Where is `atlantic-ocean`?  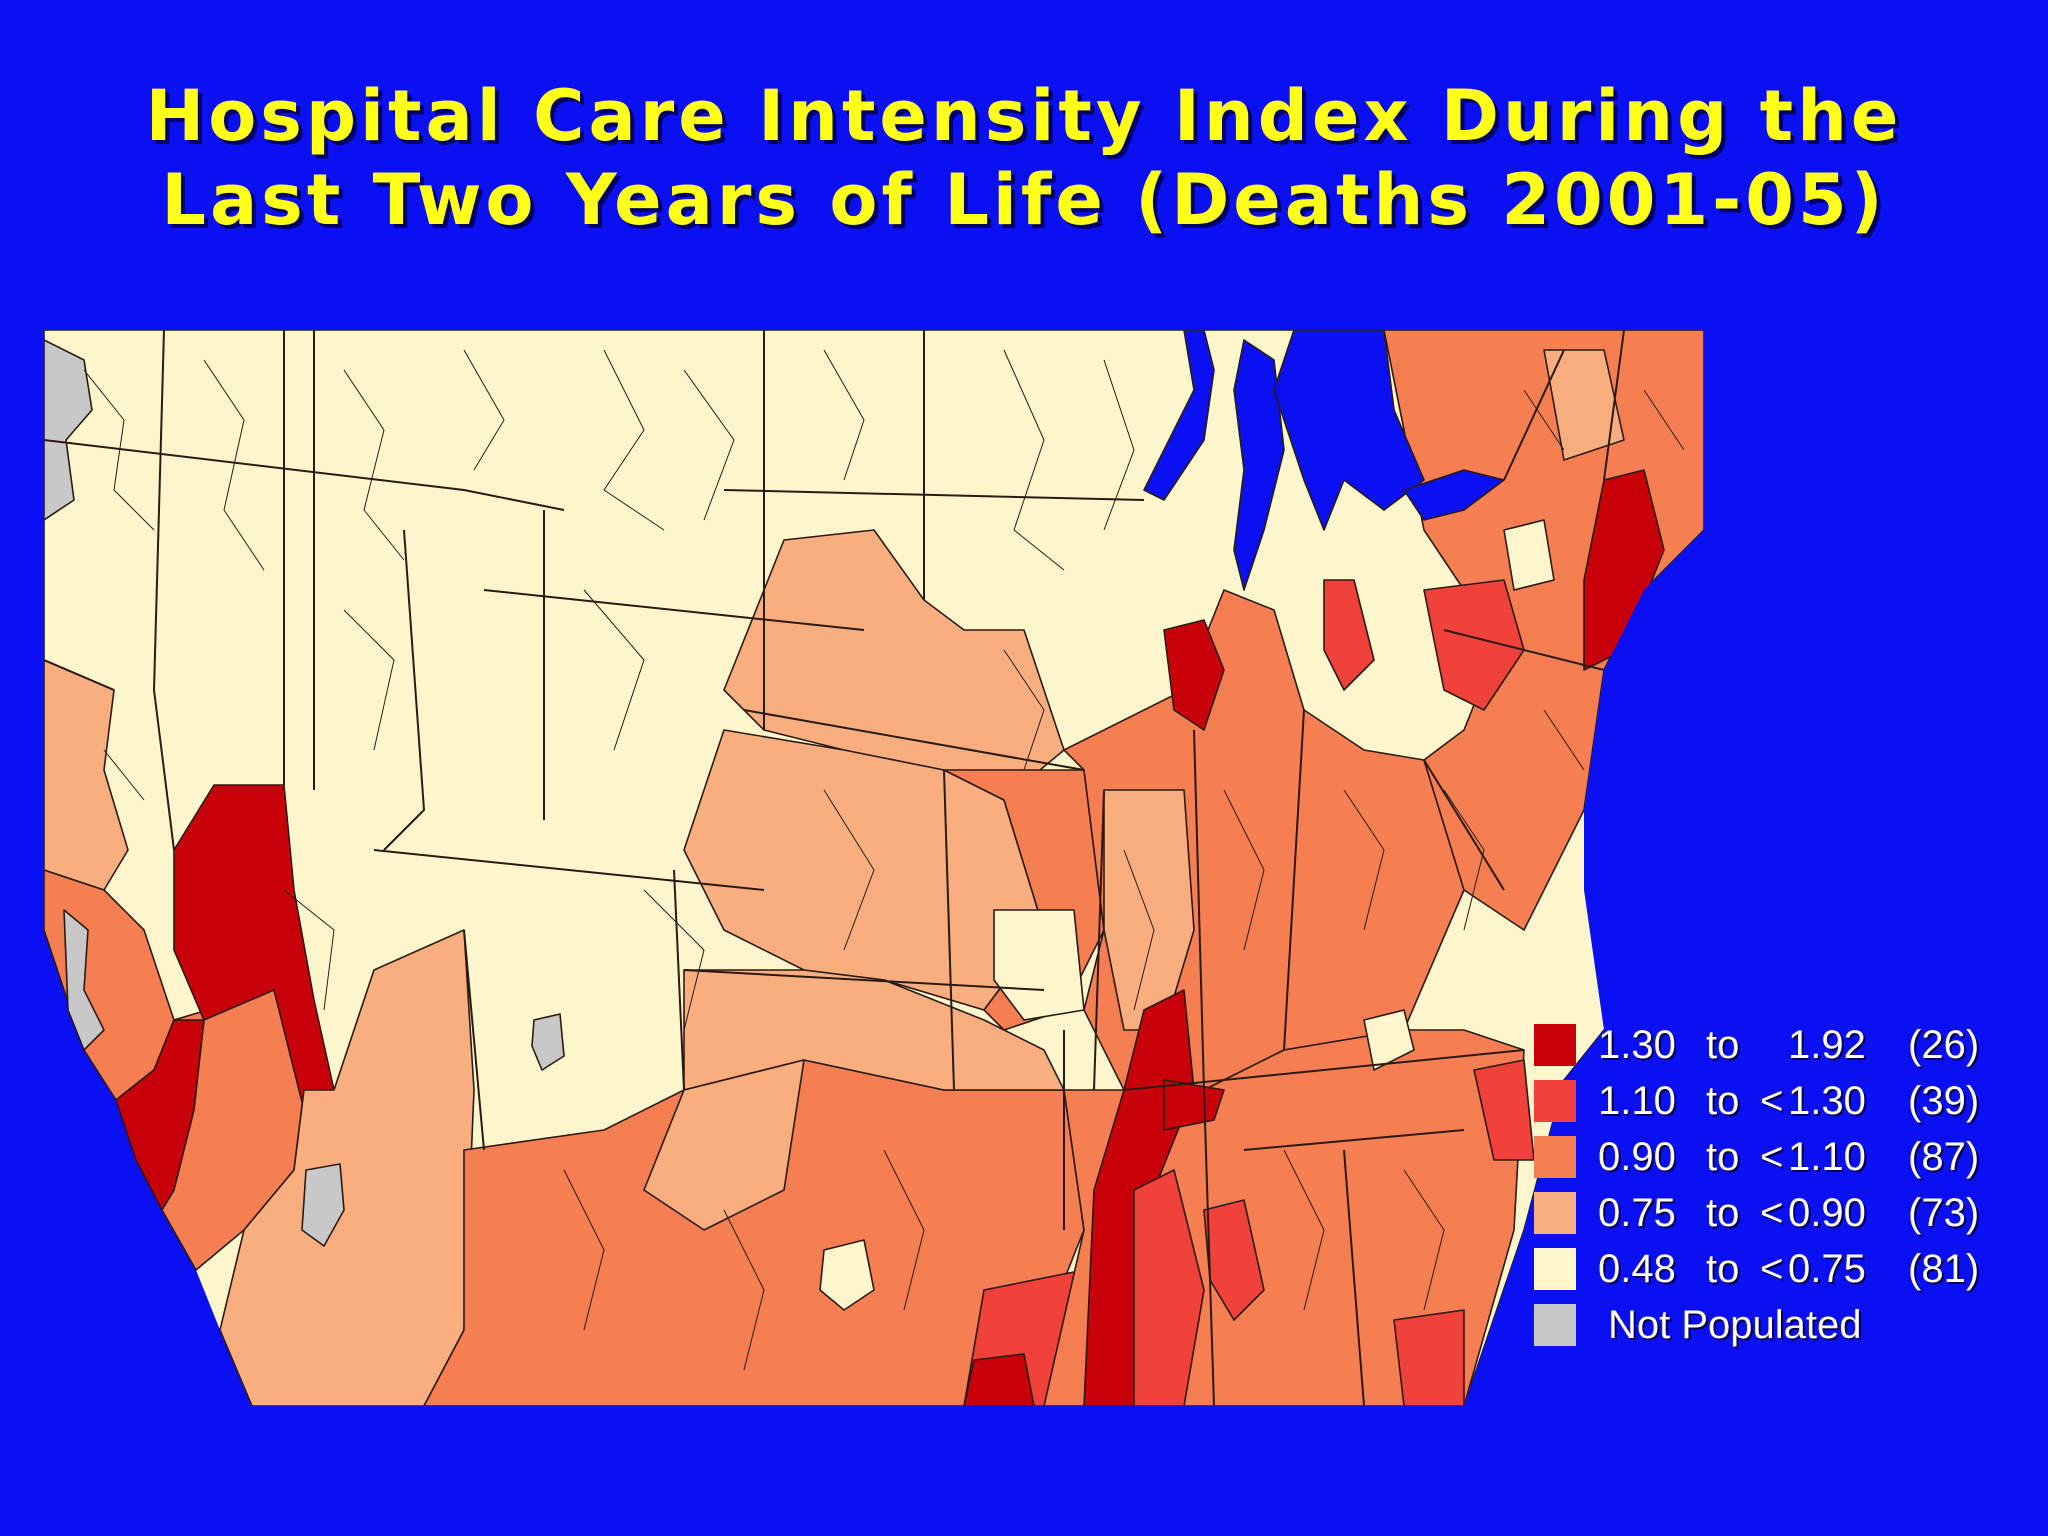 atlantic-ocean is located at coordinates (1584, 968).